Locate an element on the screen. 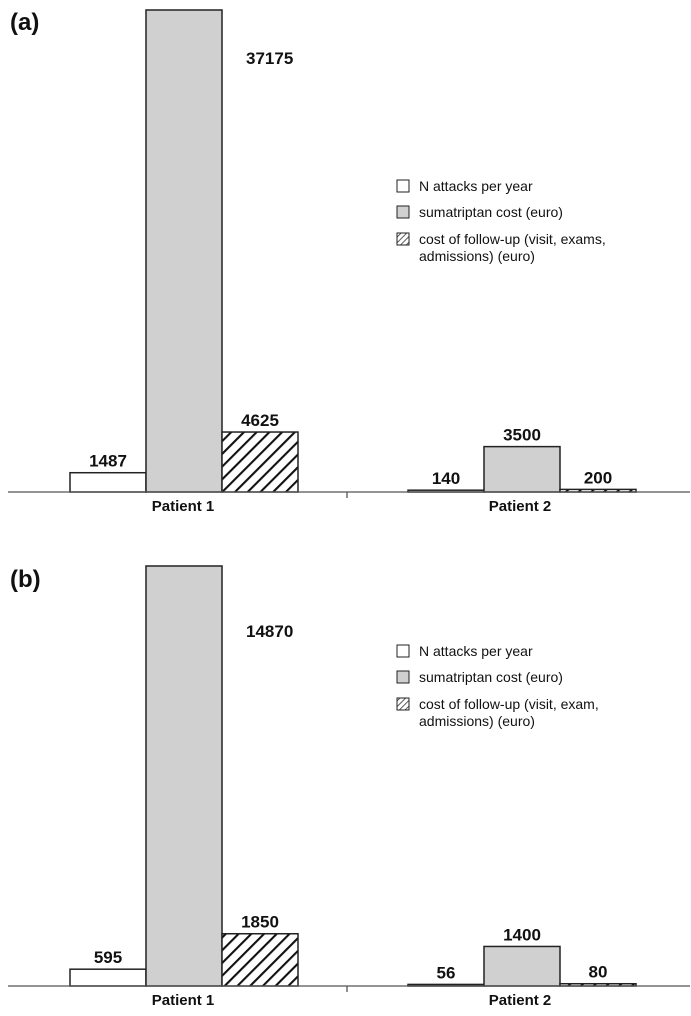 This screenshot has height=1016, width=691. data-label: 595 is located at coordinates (108, 957).